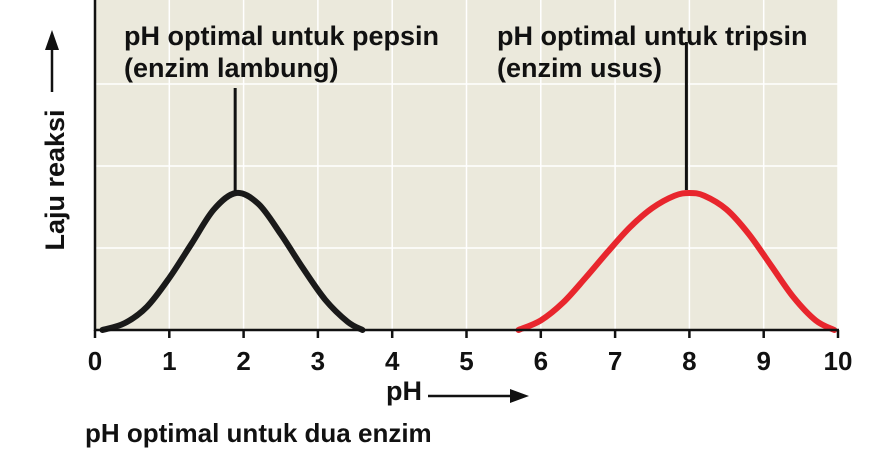 The height and width of the screenshot is (456, 888). I want to click on annotation-pepsin-line-2: (enzim lambung), so click(231, 68).